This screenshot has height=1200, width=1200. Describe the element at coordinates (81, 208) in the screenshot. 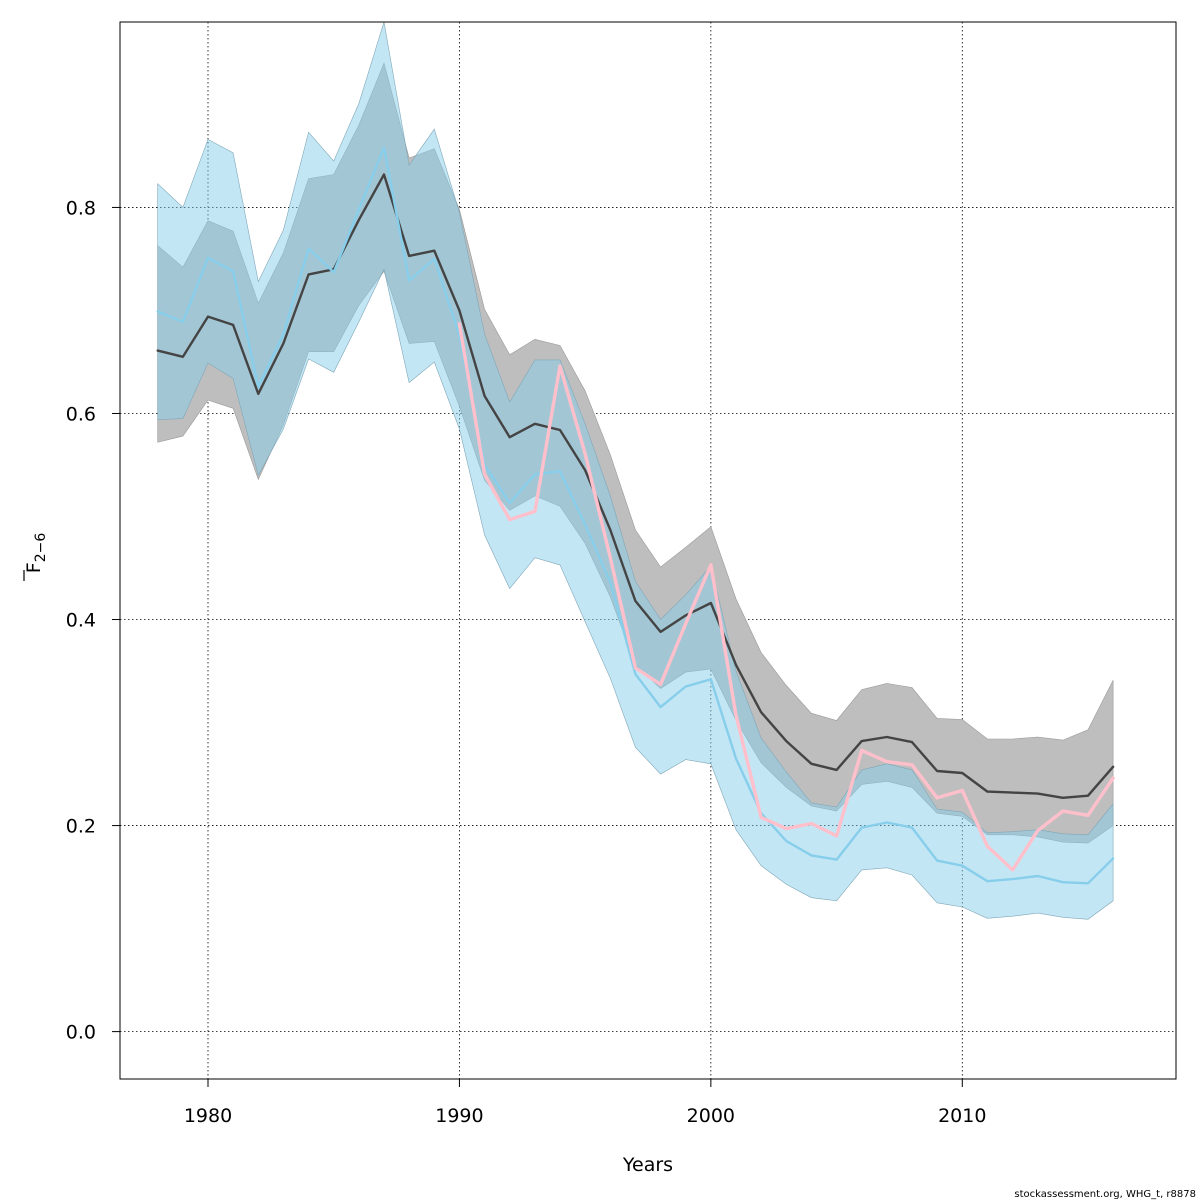

I see `y-tick-label: 0.8` at that location.